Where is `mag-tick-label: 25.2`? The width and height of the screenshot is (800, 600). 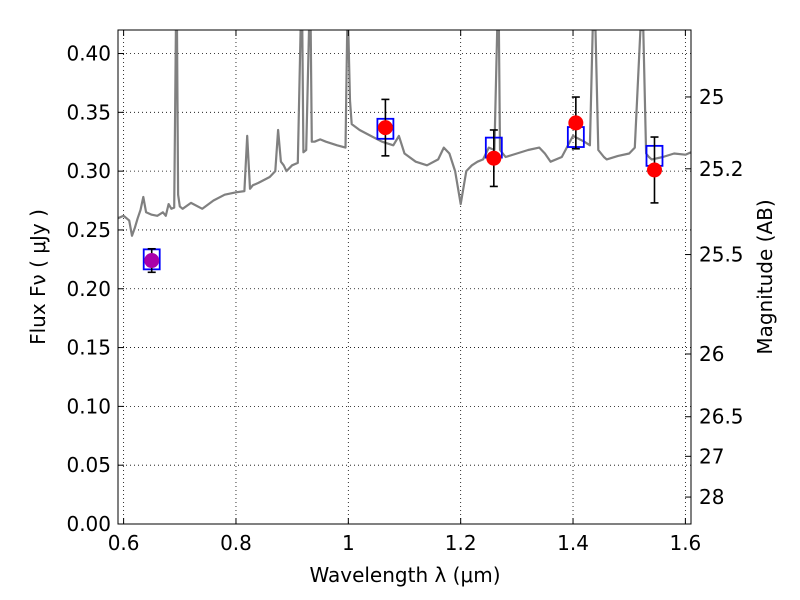
mag-tick-label: 25.2 is located at coordinates (721, 169).